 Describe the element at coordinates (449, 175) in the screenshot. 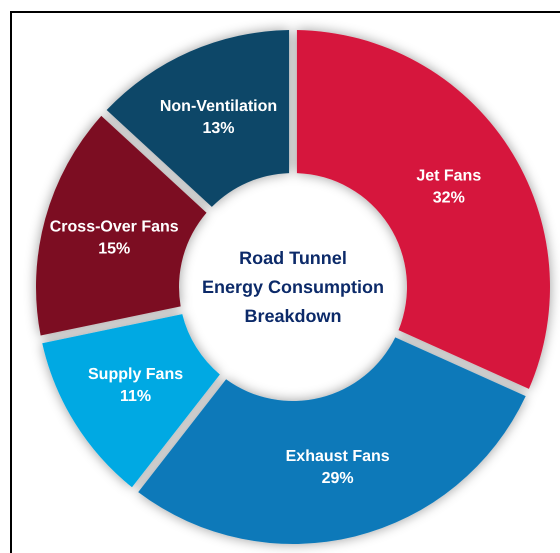

I see `slice-label: Jet Fans` at that location.